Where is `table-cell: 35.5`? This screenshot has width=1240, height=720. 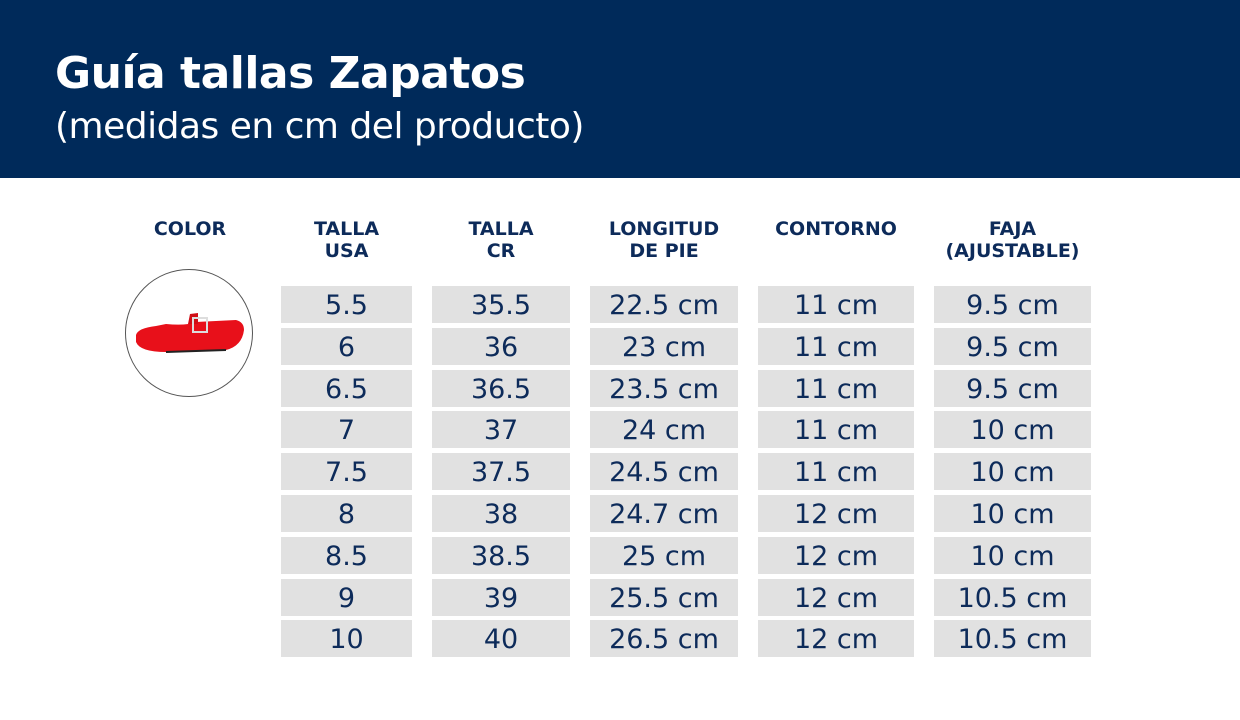 table-cell: 35.5 is located at coordinates (501, 304).